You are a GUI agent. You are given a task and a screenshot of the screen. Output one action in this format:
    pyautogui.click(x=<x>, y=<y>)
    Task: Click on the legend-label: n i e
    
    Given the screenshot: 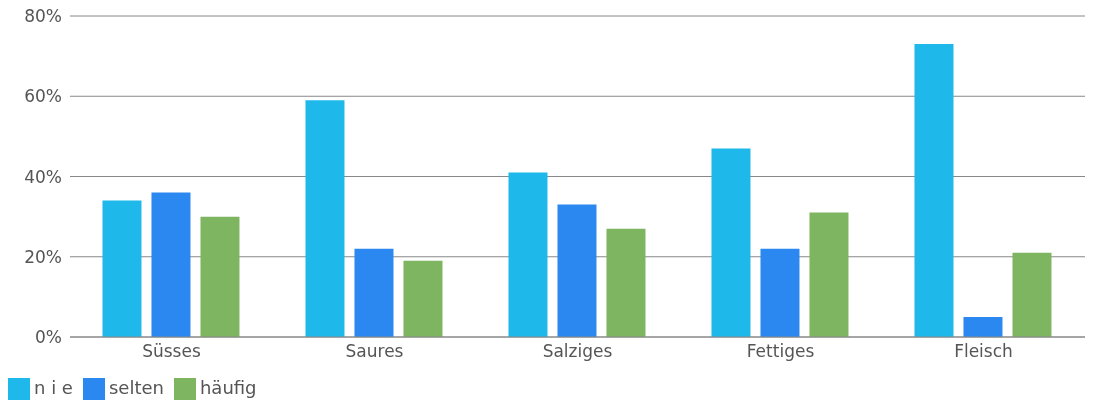 What is the action you would take?
    pyautogui.click(x=53, y=387)
    